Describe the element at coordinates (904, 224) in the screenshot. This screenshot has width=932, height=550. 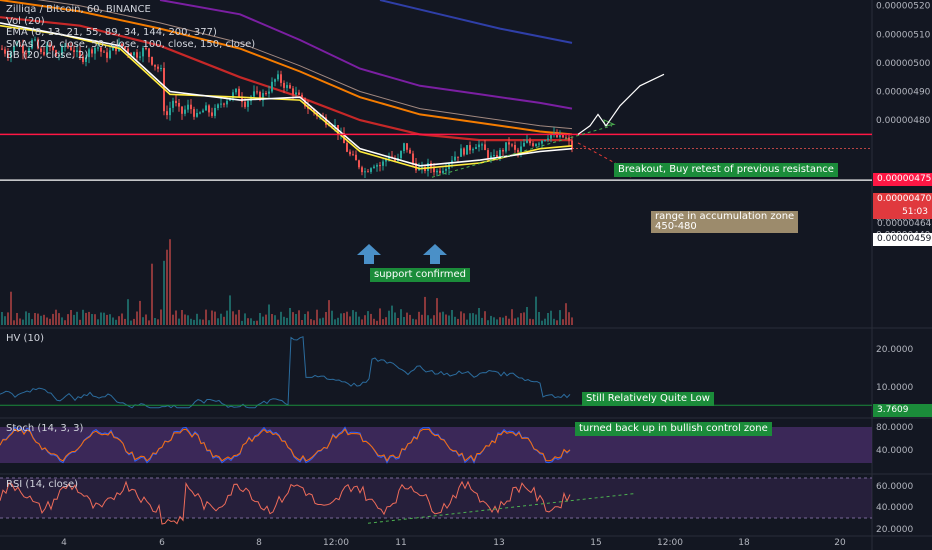
I see `mid-price-label: 0.00000464` at that location.